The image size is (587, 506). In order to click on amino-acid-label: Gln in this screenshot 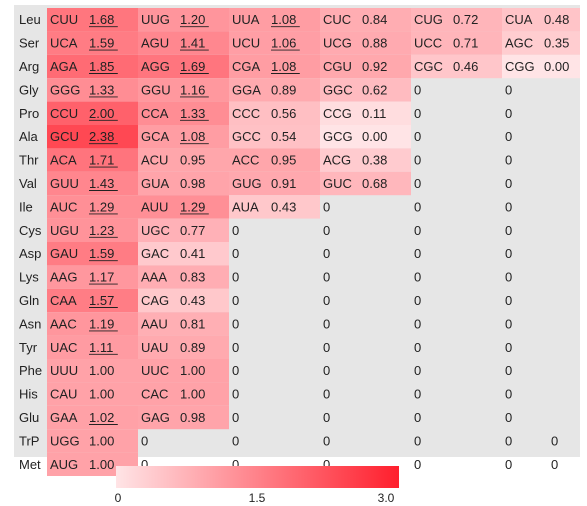, I will do `click(29, 300)`.